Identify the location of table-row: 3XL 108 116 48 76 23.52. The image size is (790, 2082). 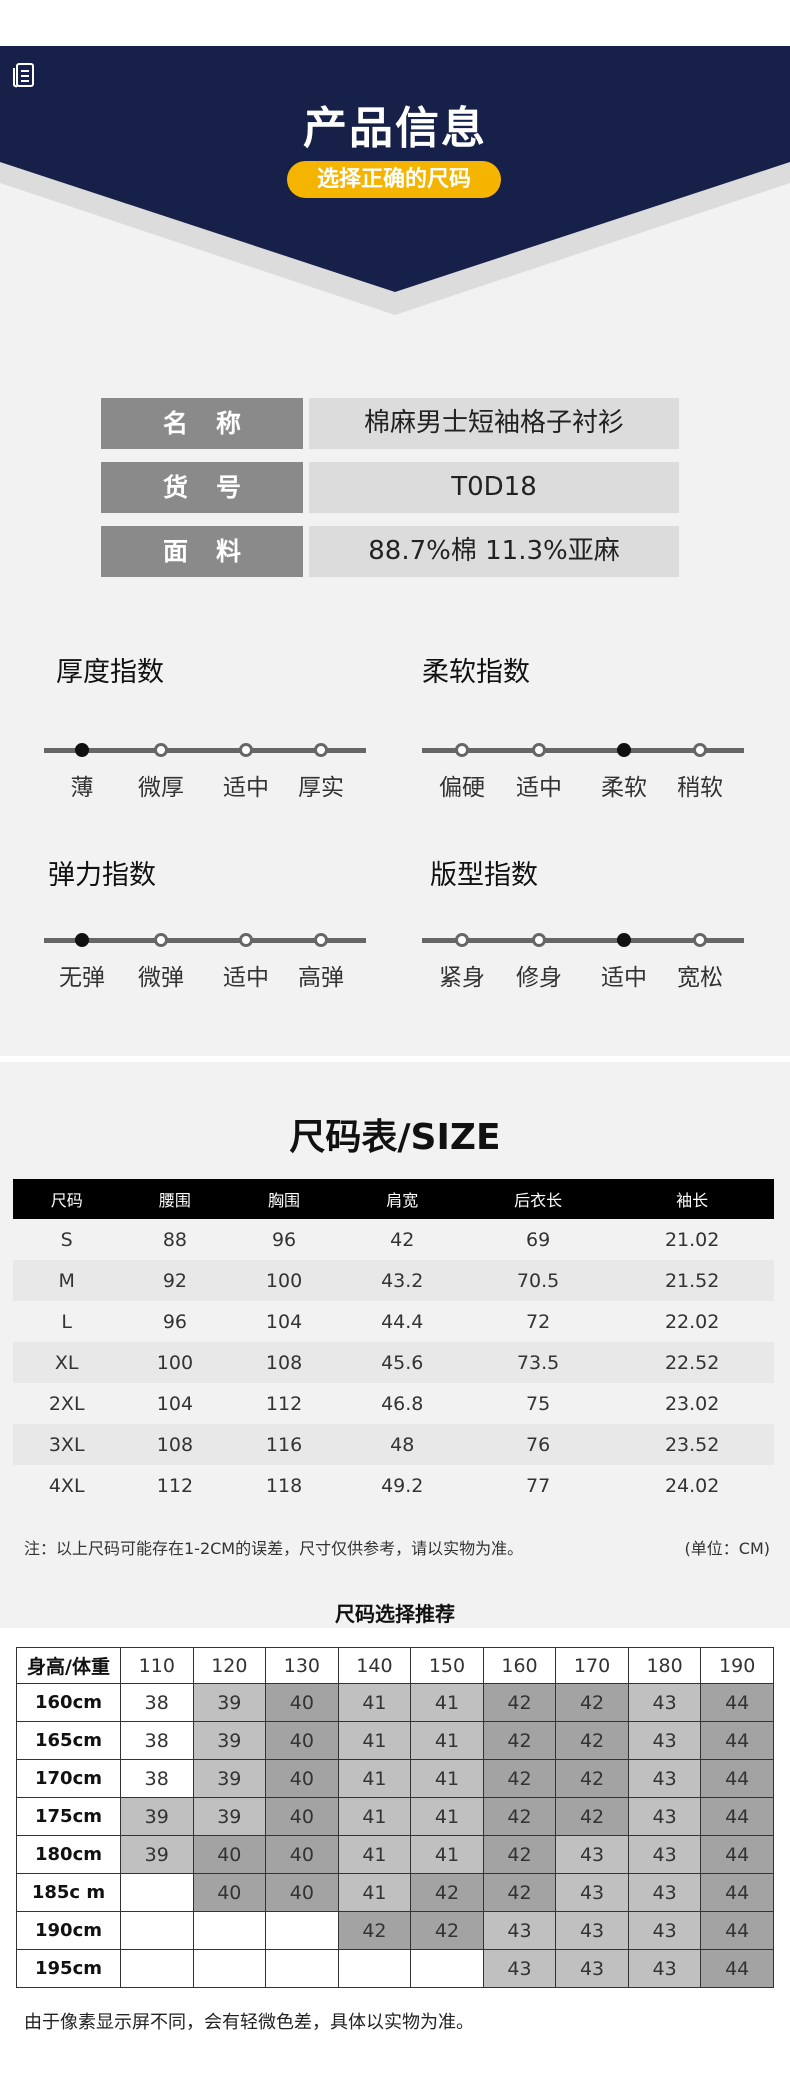
(393, 1444).